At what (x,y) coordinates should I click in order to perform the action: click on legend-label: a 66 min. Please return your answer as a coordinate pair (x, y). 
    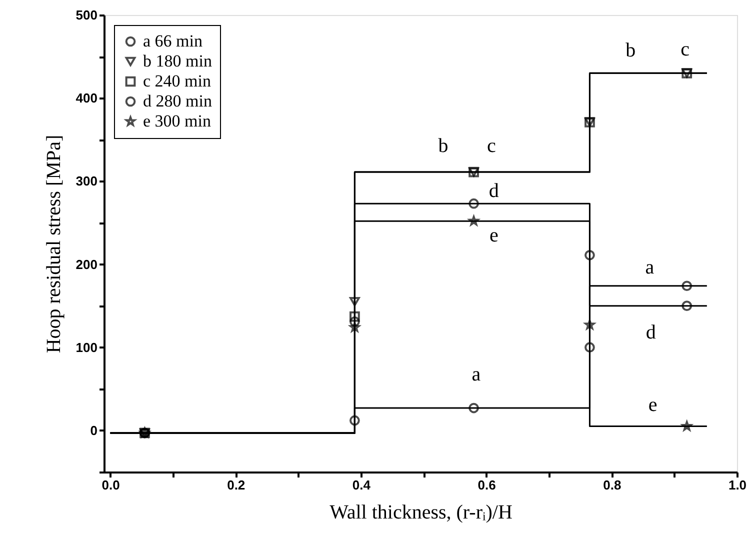
    Looking at the image, I should click on (173, 41).